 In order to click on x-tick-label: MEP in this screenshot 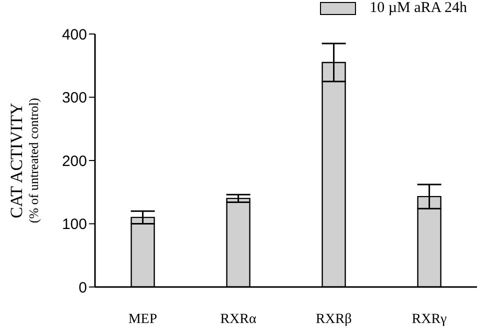, I will do `click(143, 319)`.